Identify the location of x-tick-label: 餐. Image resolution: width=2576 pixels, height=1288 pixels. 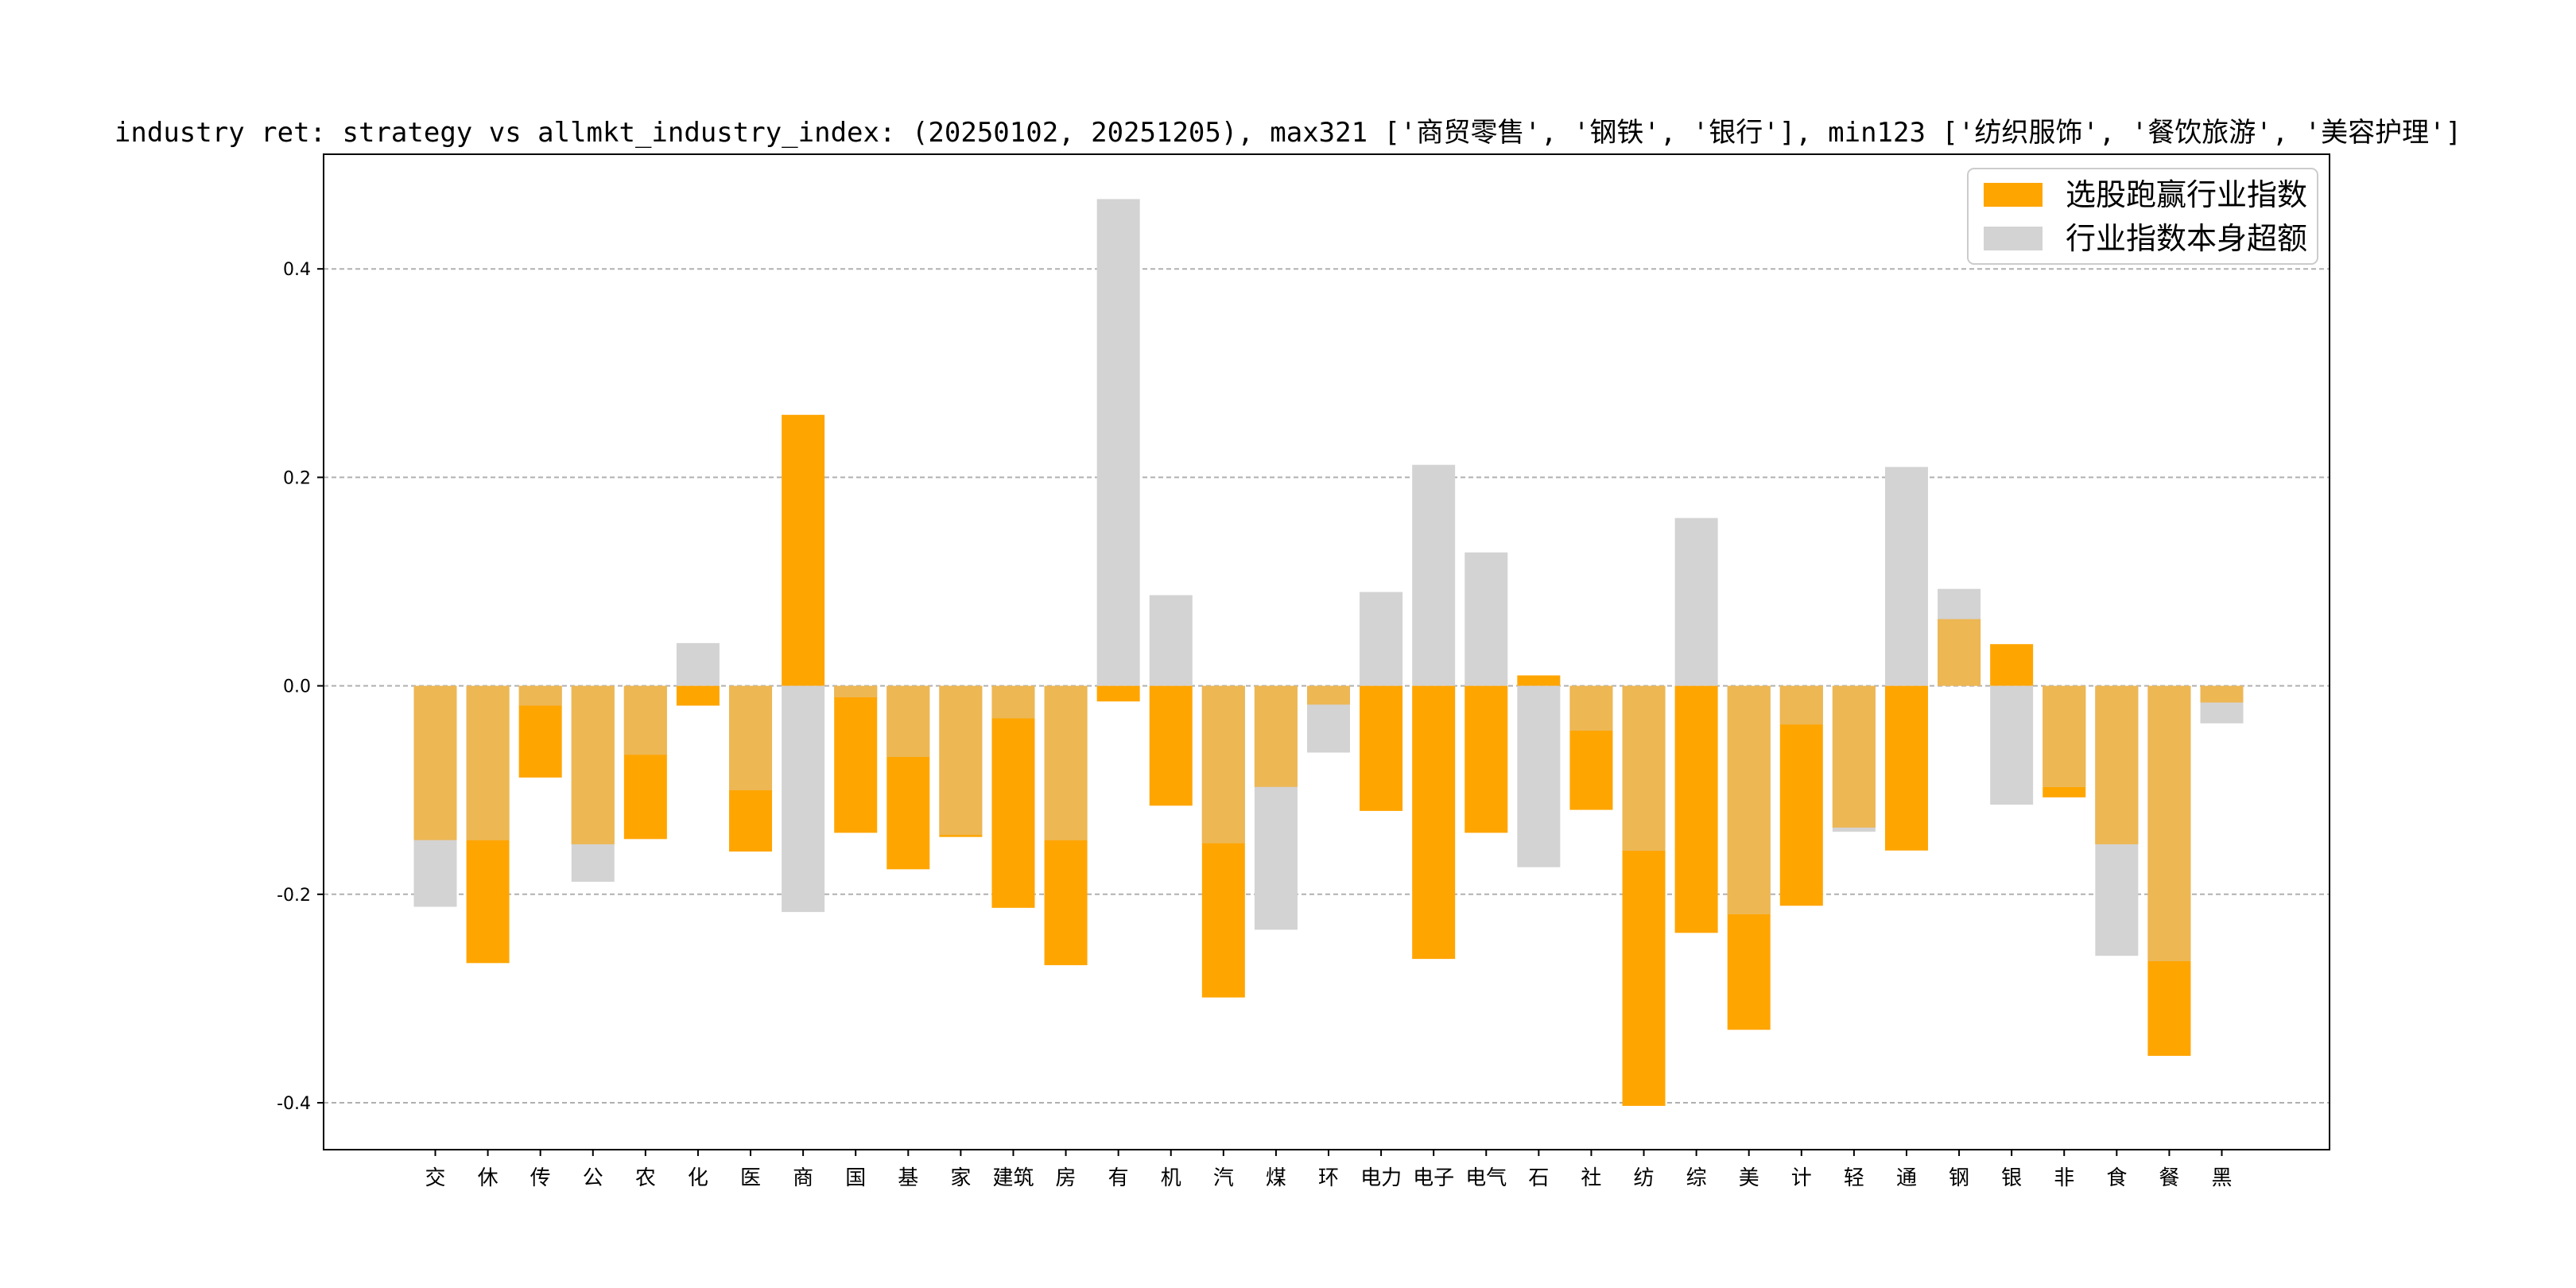
(2169, 1178).